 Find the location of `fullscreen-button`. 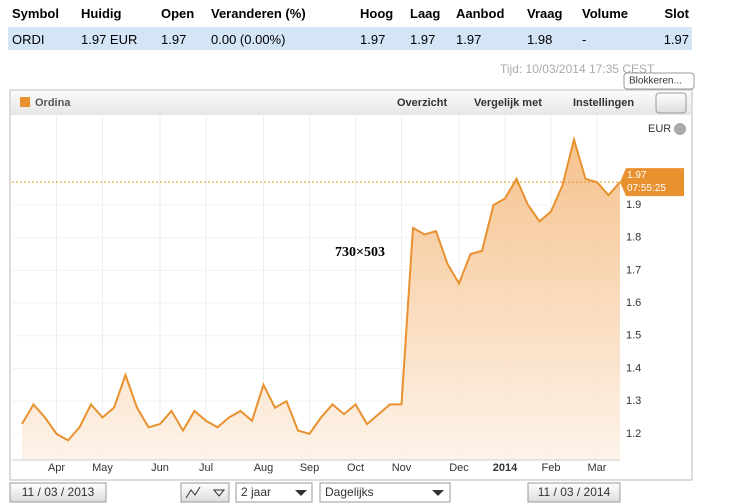

fullscreen-button is located at coordinates (671, 103).